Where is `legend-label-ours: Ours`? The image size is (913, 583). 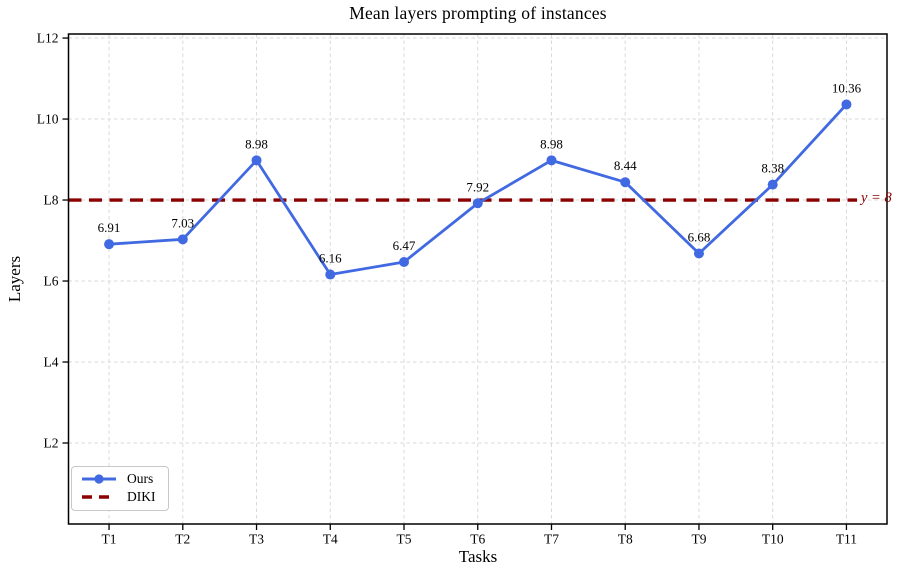
legend-label-ours: Ours is located at coordinates (140, 479).